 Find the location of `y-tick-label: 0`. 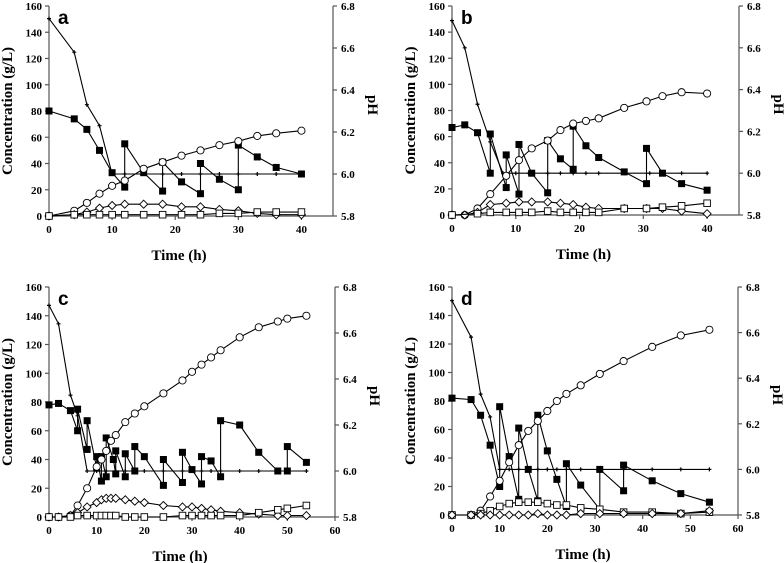

y-tick-label: 0 is located at coordinates (40, 217).